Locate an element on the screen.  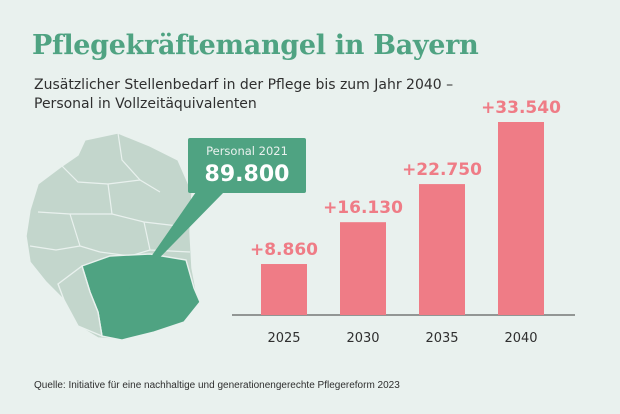
x-tick-label-2035: 2035 is located at coordinates (441, 338).